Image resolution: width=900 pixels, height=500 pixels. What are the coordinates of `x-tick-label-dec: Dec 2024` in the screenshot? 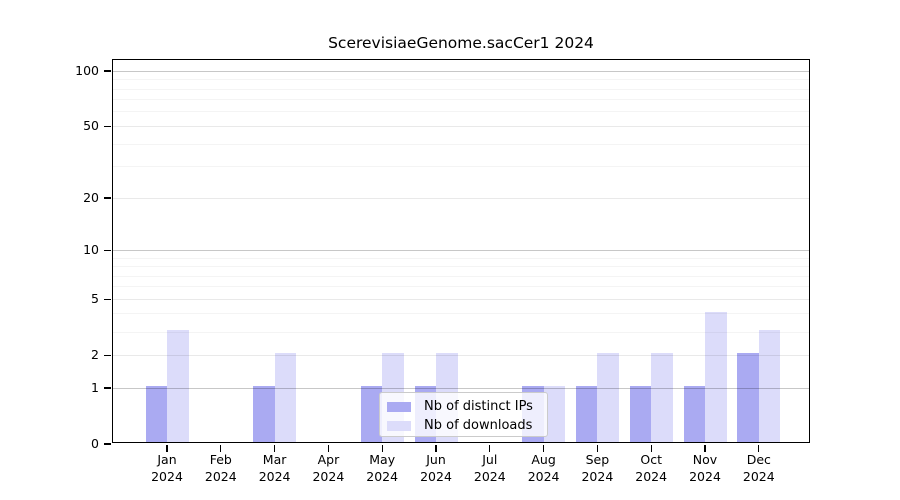 It's located at (758, 468).